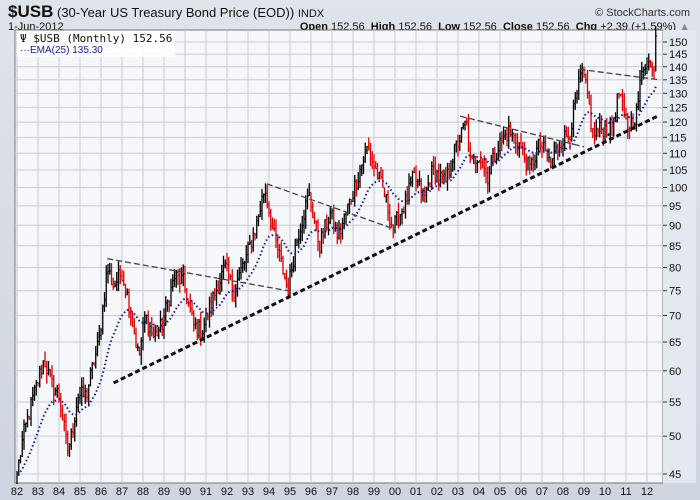  Describe the element at coordinates (678, 171) in the screenshot. I see `y-tick-label: 105` at that location.